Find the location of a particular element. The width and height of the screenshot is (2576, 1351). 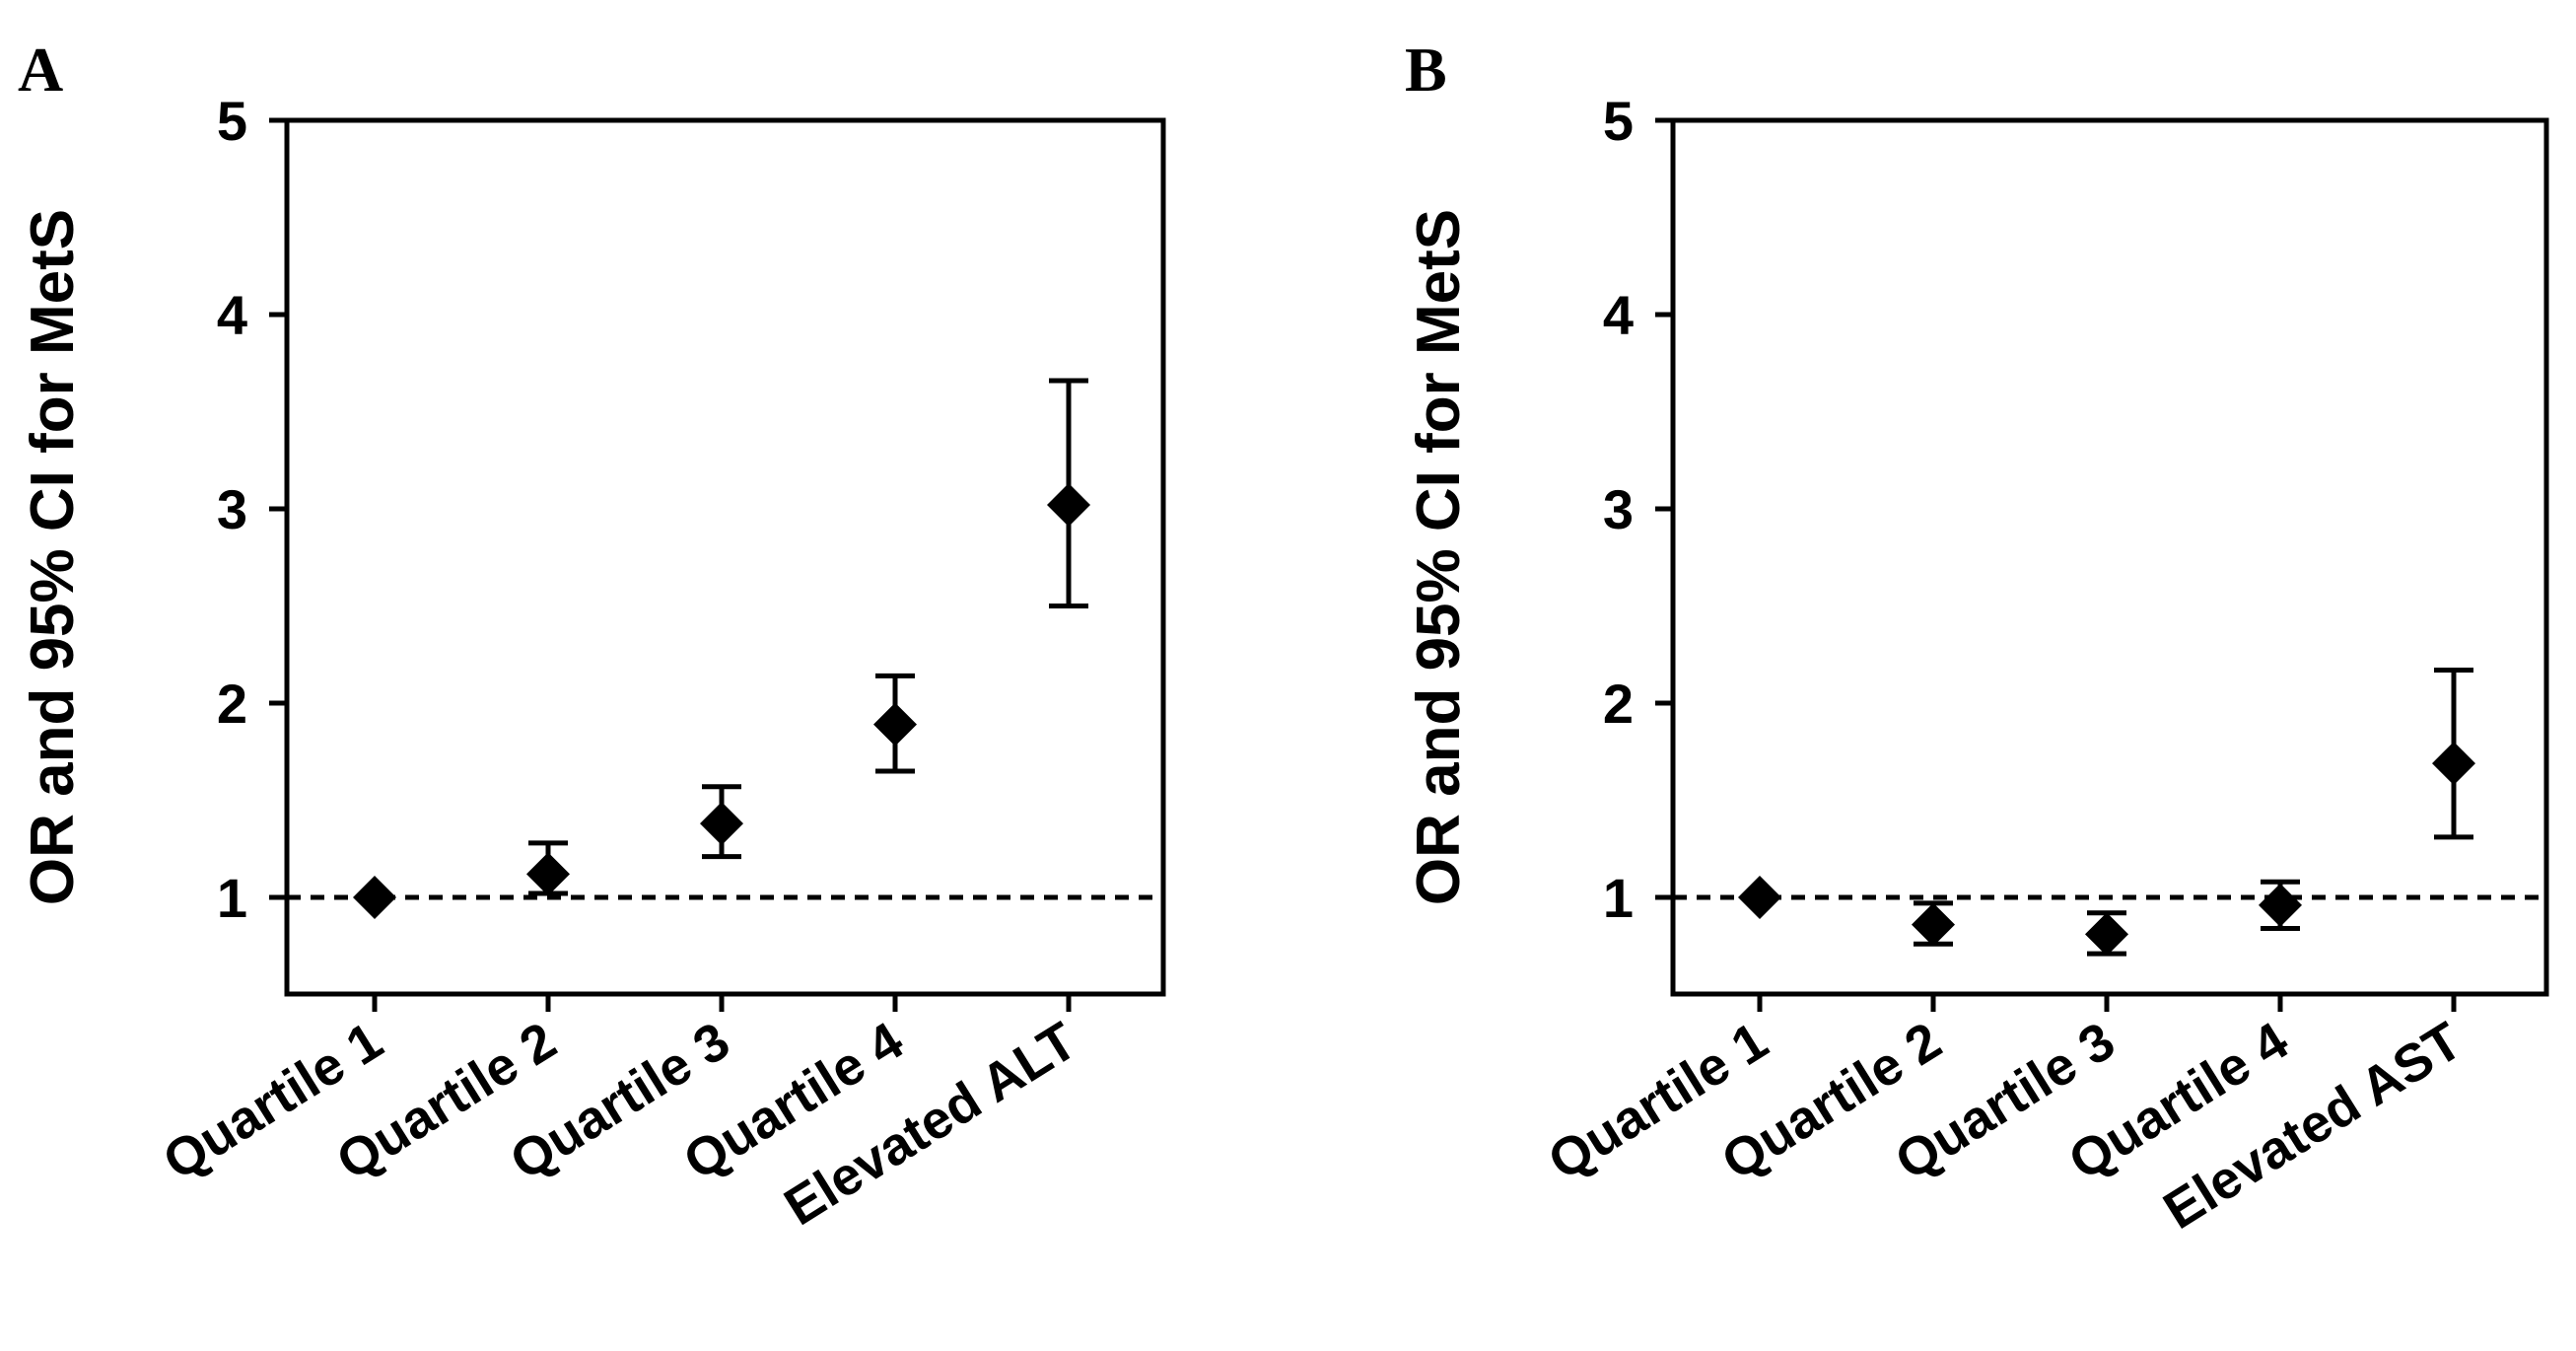

panel-label: A is located at coordinates (40, 70).